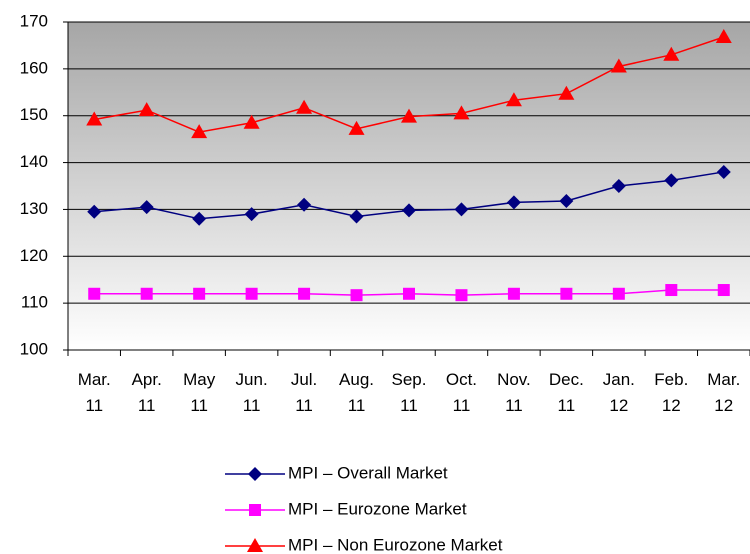 This screenshot has width=750, height=554. I want to click on legend-label: MPI – Overall Market, so click(368, 472).